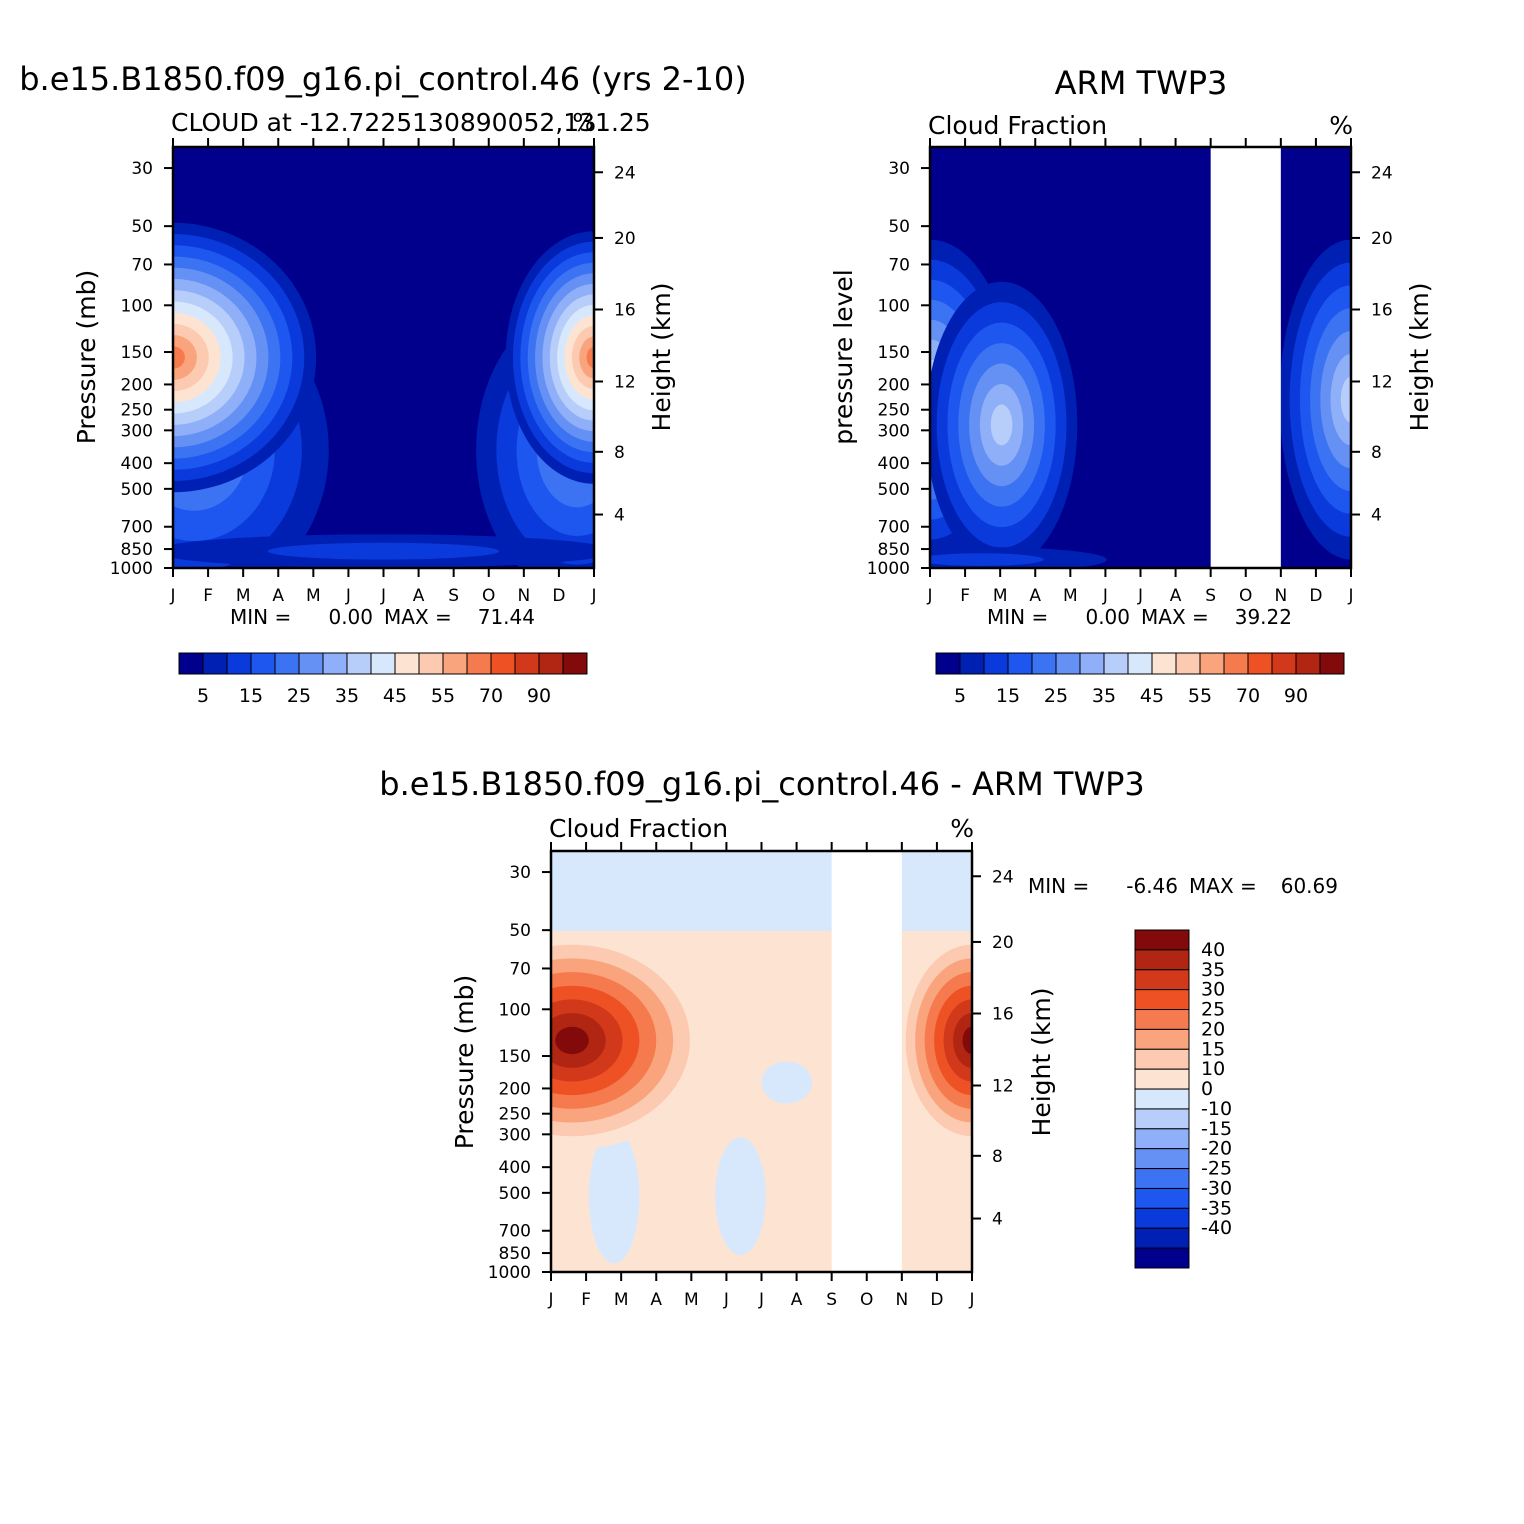 Image resolution: width=1524 pixels, height=1524 pixels. What do you see at coordinates (520, 931) in the screenshot?
I see `y-tick-label: 50` at bounding box center [520, 931].